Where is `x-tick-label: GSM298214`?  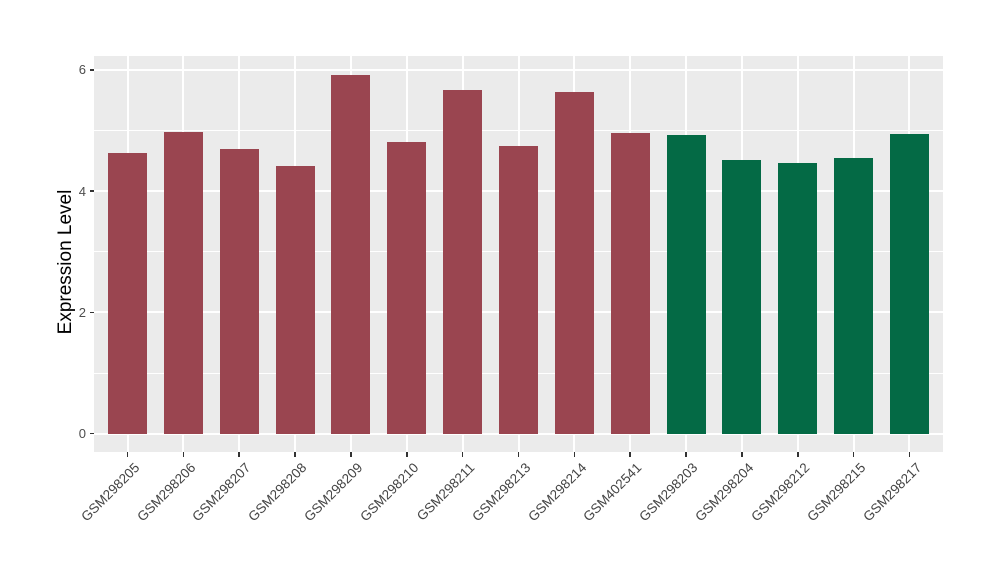 x-tick-label: GSM298214 is located at coordinates (556, 492).